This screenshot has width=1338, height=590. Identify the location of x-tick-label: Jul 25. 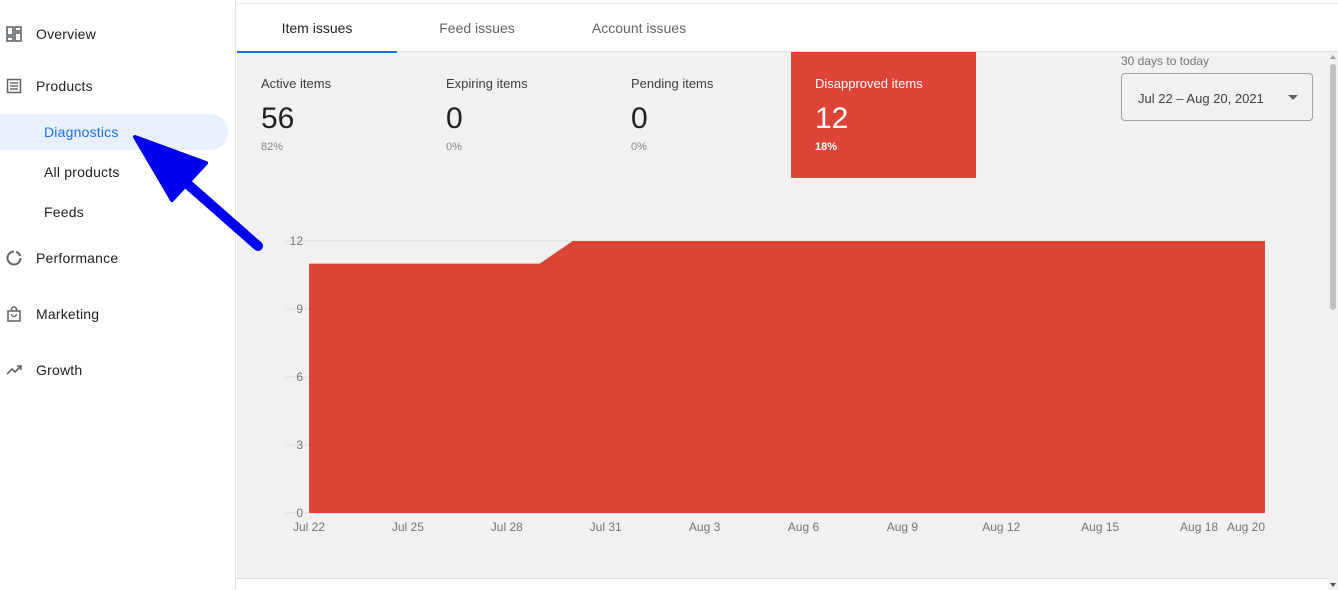
(408, 527).